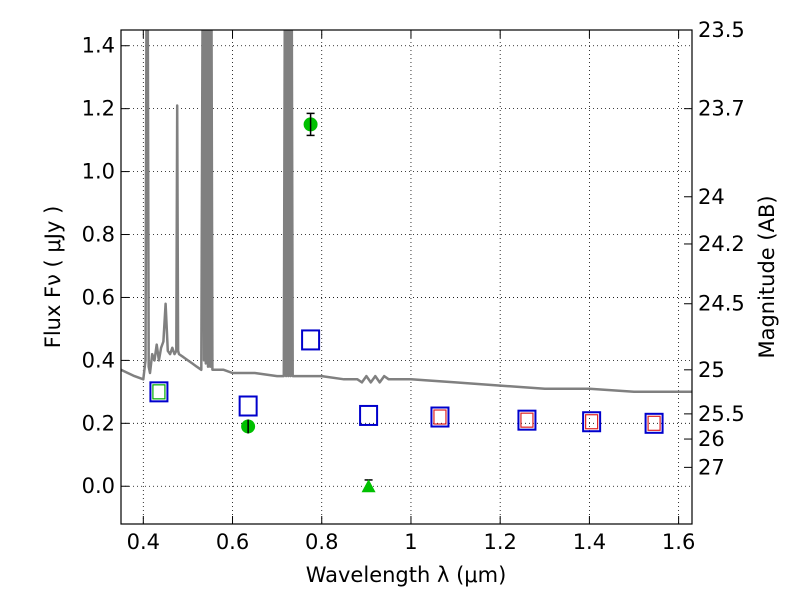  What do you see at coordinates (98, 46) in the screenshot?
I see `y-tick-label: 1.4` at bounding box center [98, 46].